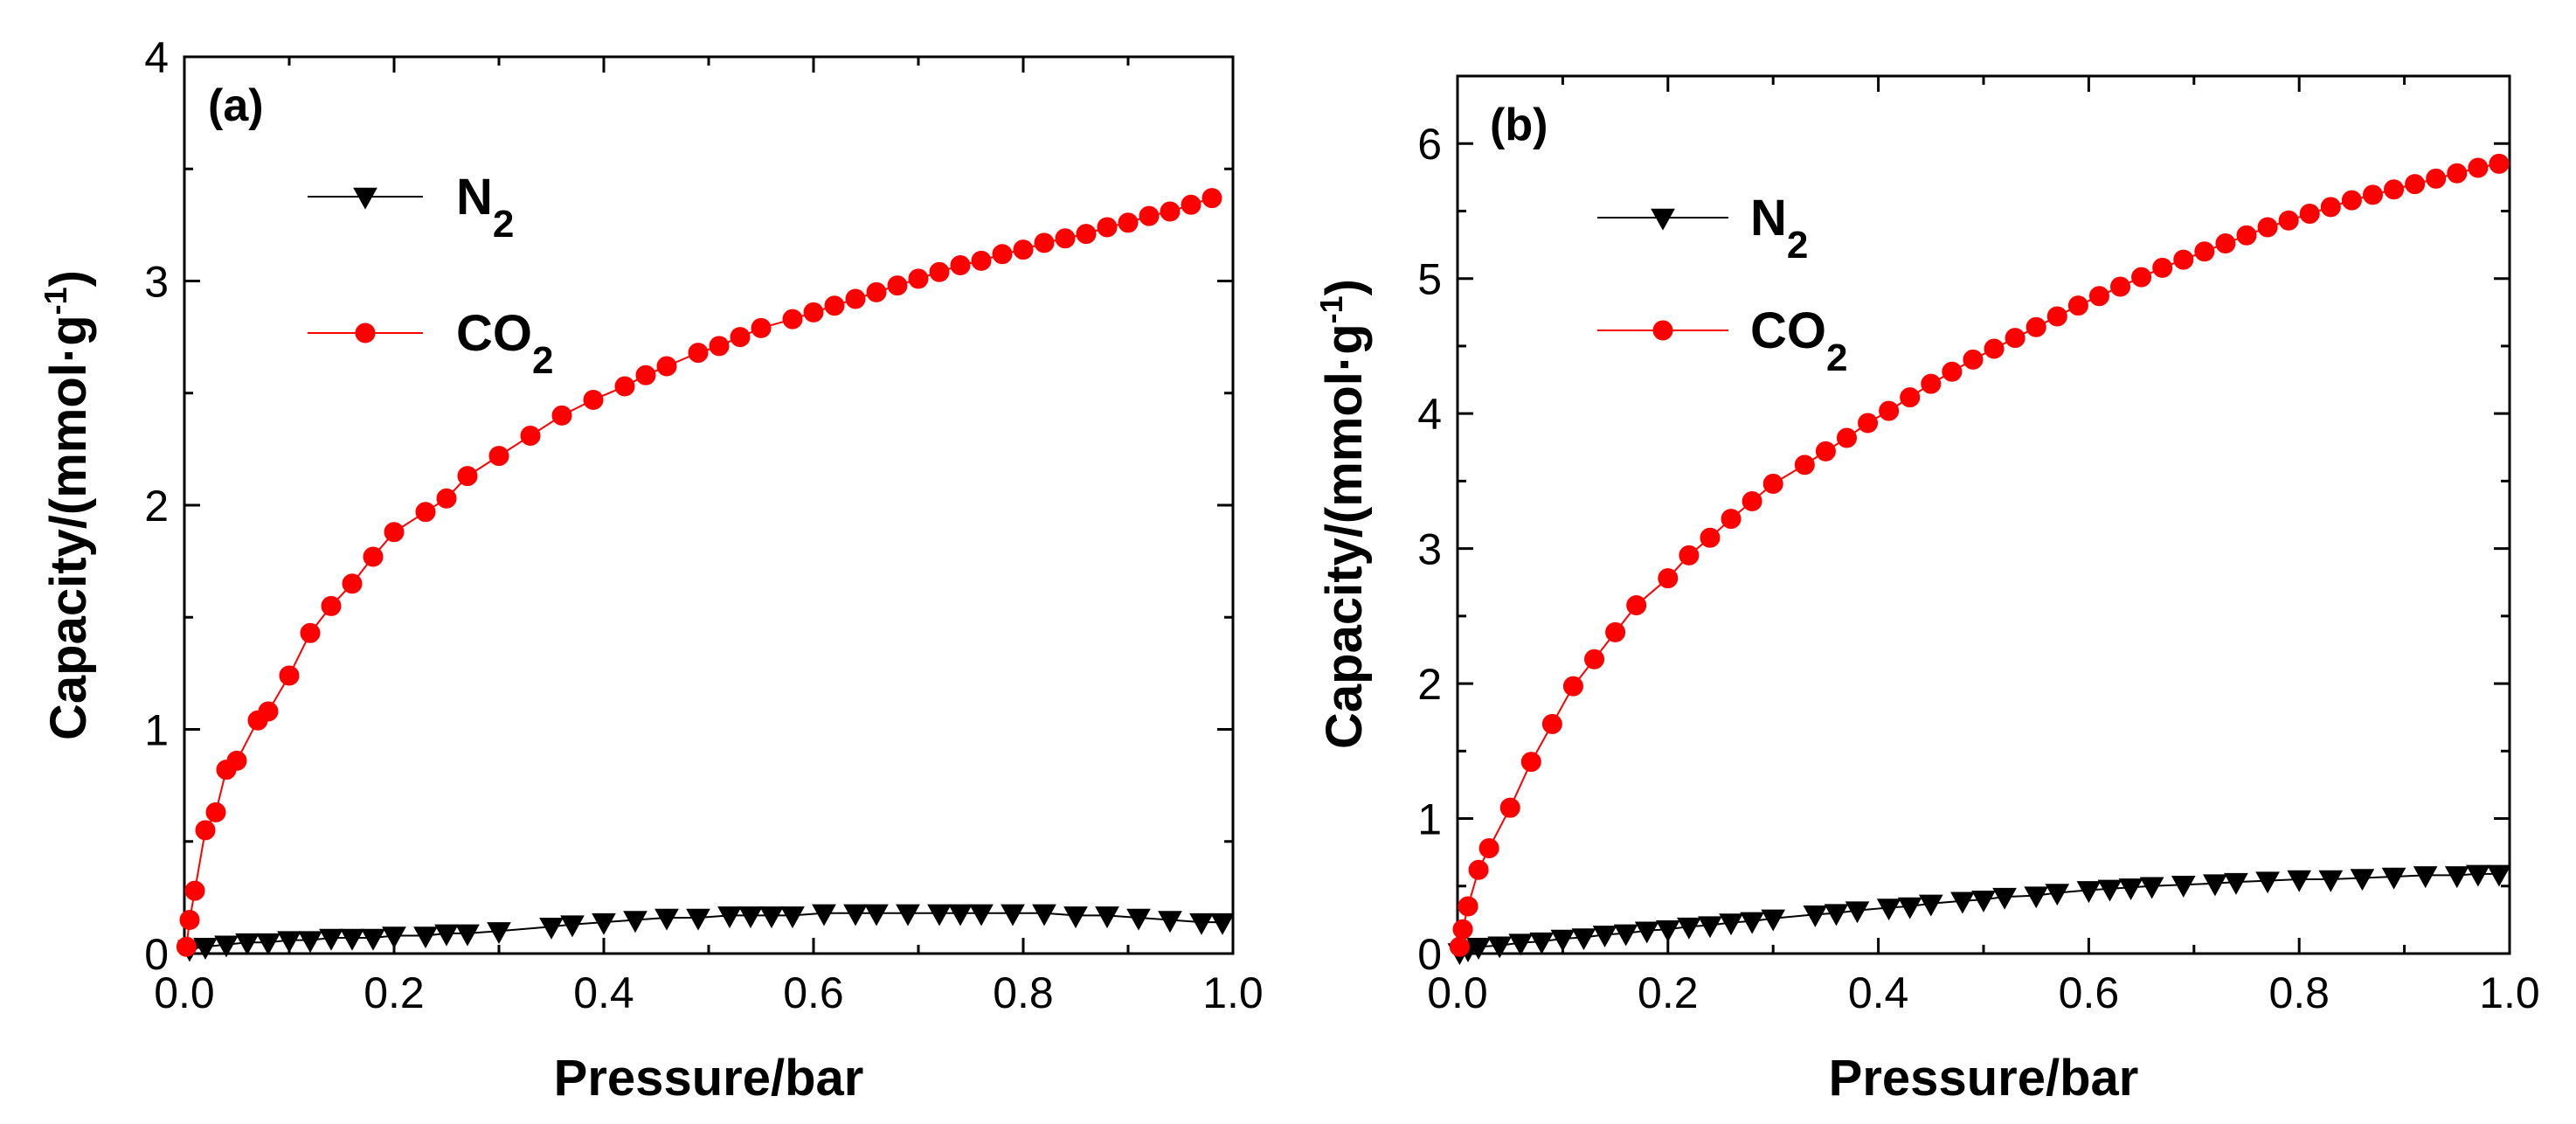 This screenshot has height=1124, width=2576. Describe the element at coordinates (156, 282) in the screenshot. I see `y-tick-label: 3` at that location.